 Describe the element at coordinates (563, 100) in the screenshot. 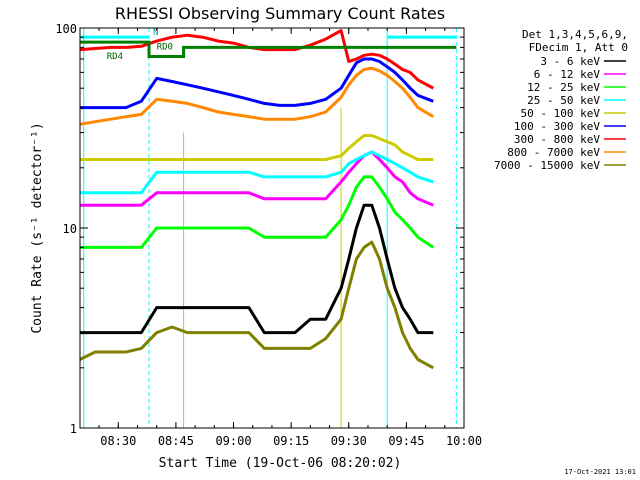

I see `legend-entry-label: 25 - 50 keV` at that location.